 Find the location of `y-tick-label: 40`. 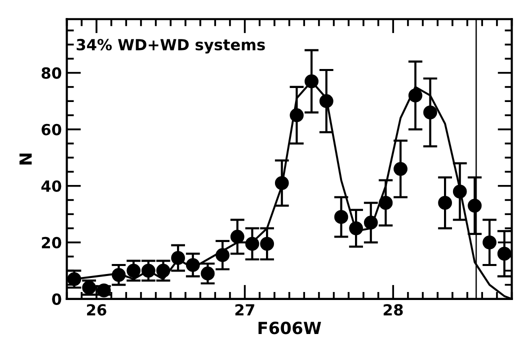

y-tick-label: 40 is located at coordinates (51, 186).